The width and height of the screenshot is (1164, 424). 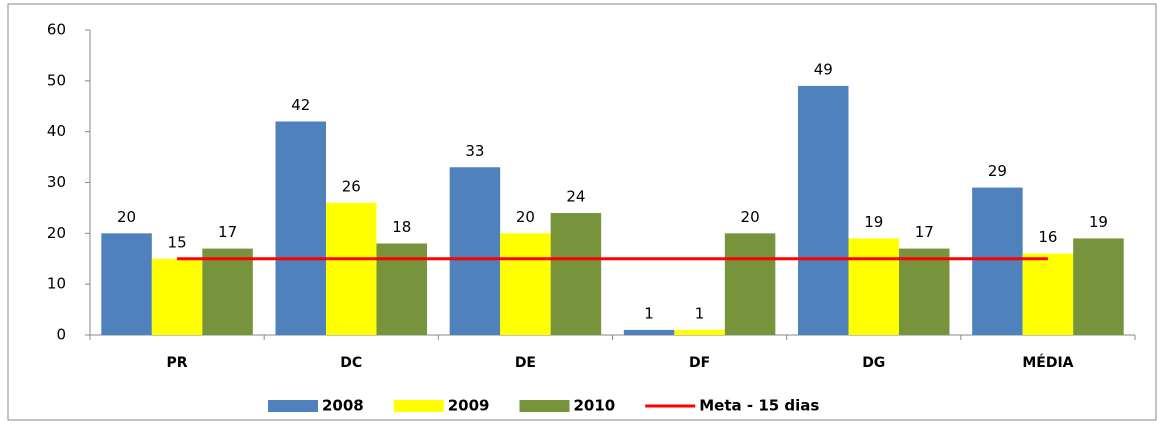 I want to click on y-tick-label: 60, so click(x=56, y=30).